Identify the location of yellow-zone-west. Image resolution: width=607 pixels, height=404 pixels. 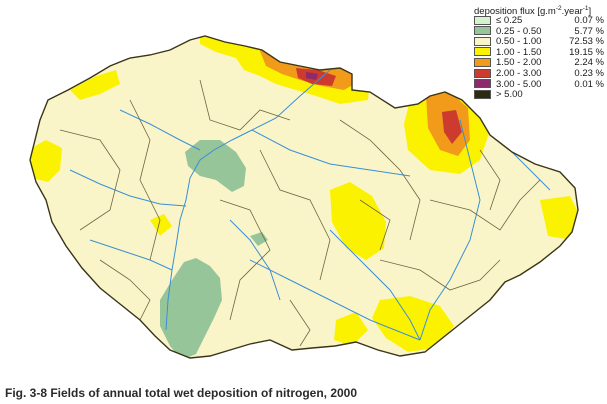
(46, 161).